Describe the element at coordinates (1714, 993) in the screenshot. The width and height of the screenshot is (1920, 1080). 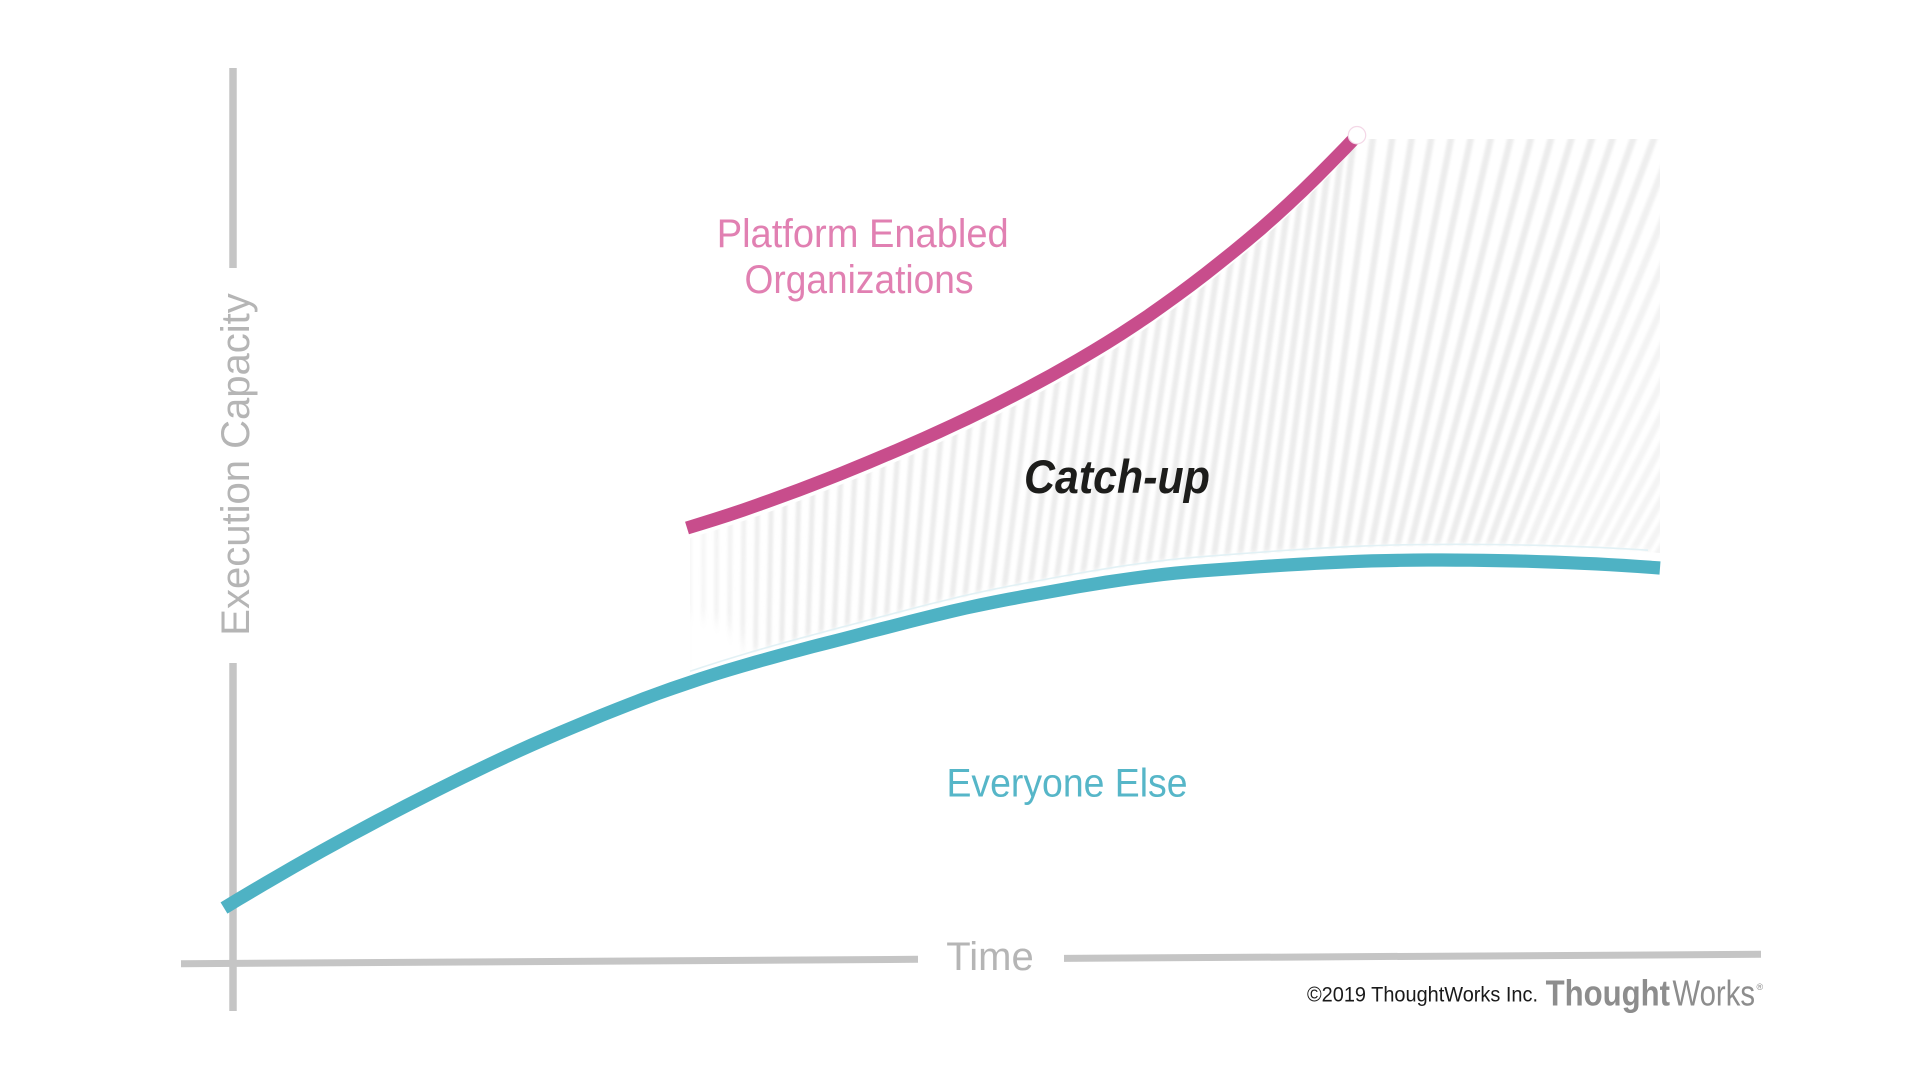
I see `svg-text: Works` at that location.